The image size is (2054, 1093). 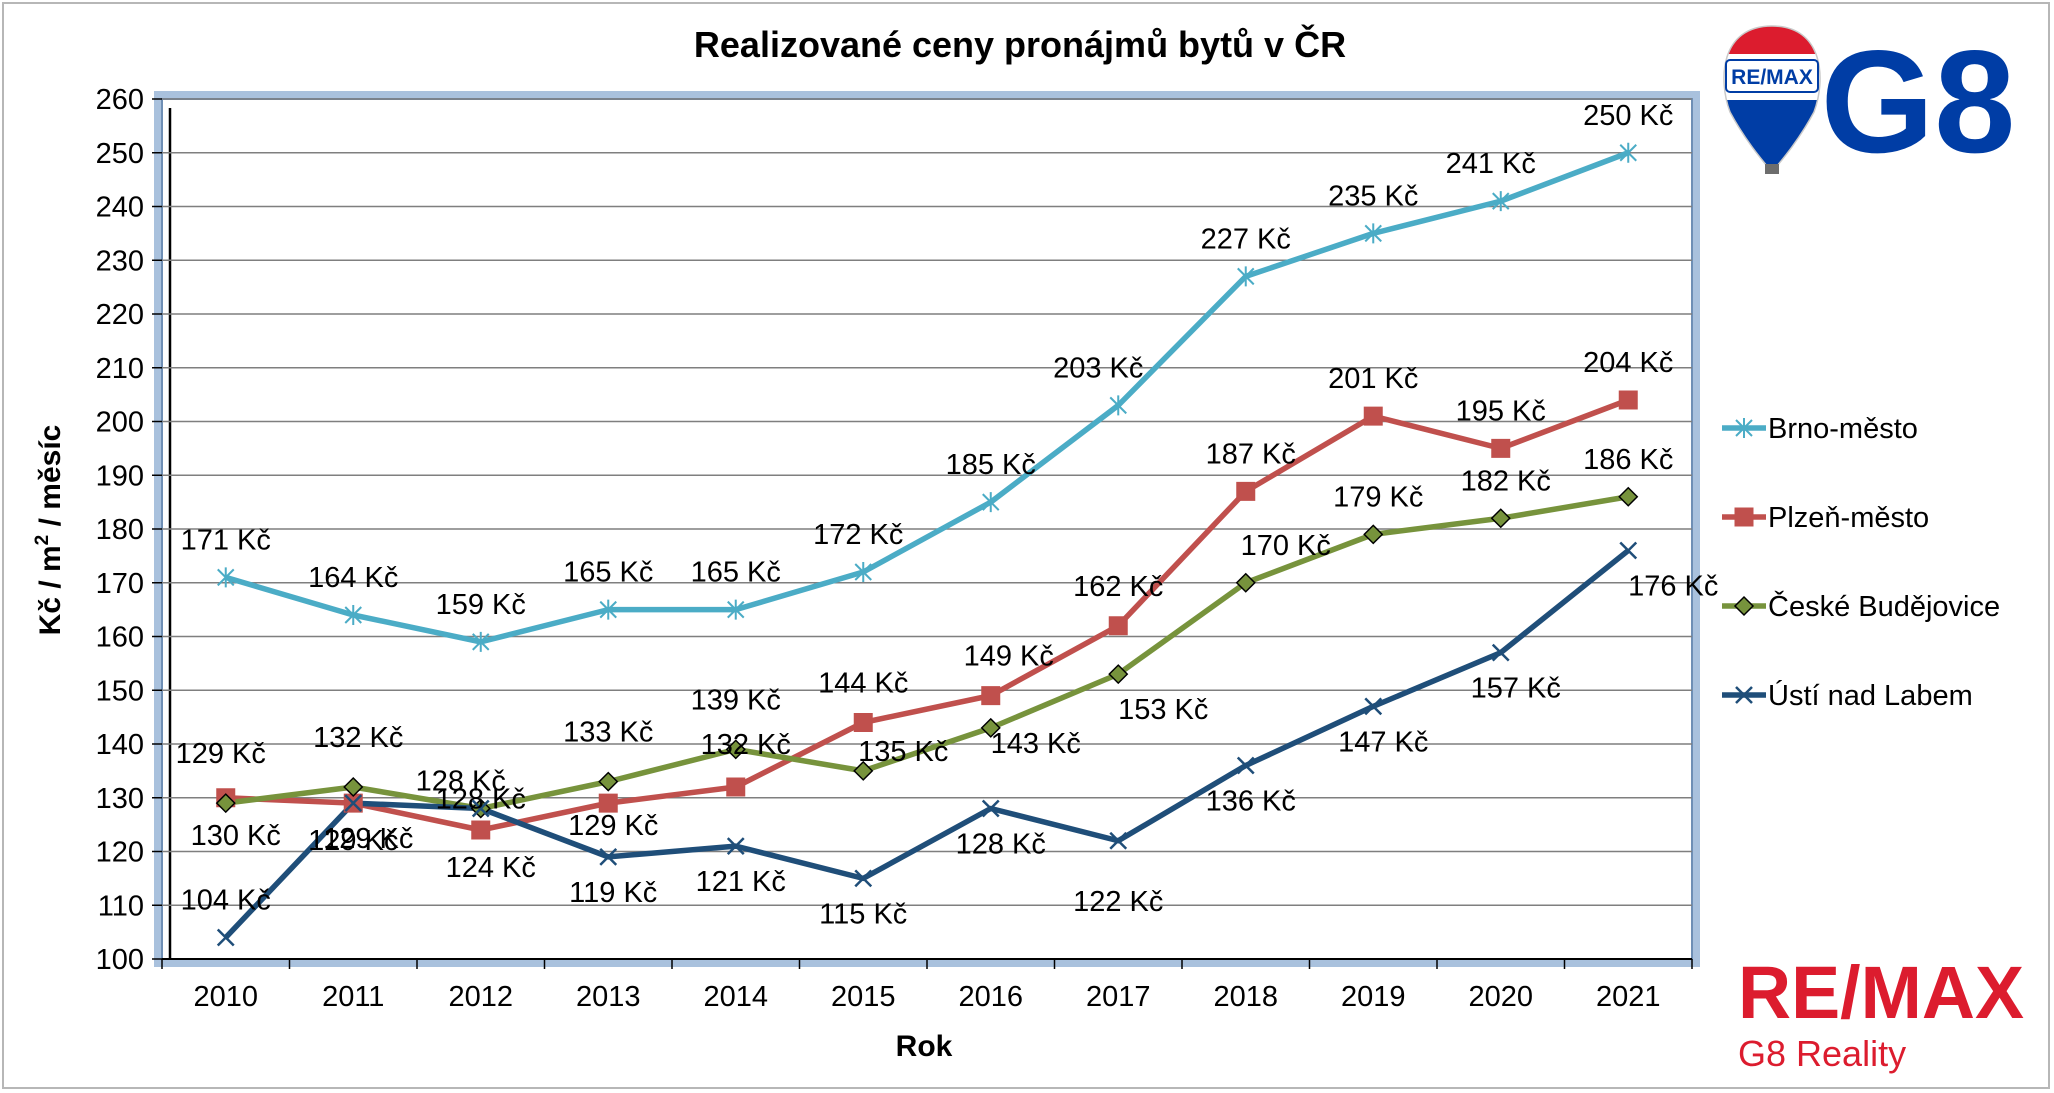 I want to click on data-label: 235 Kč, so click(x=1373, y=196).